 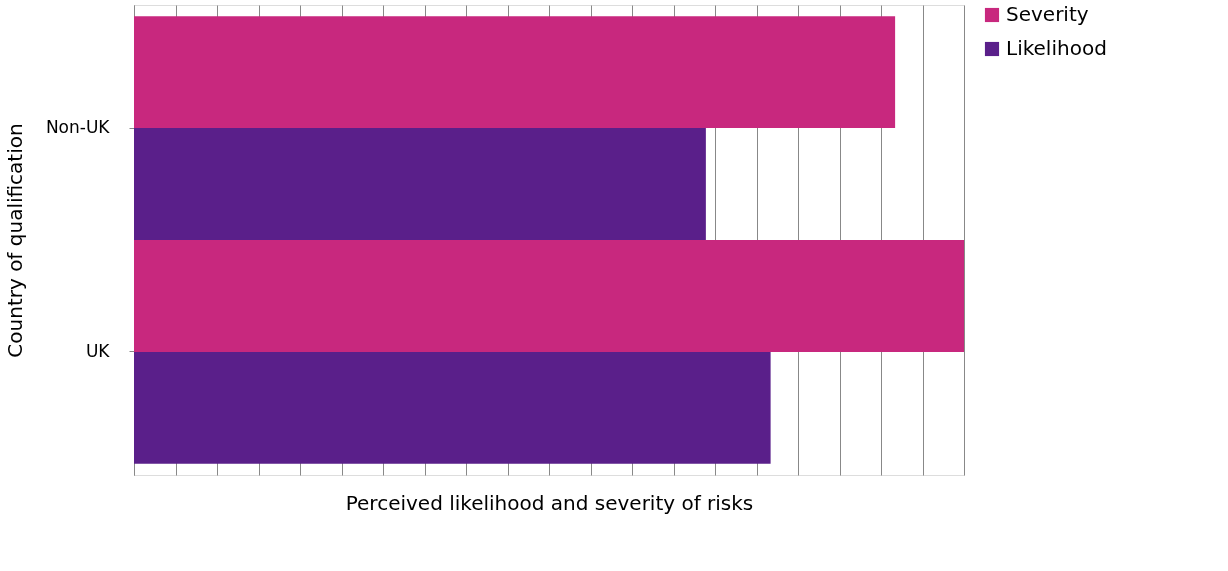 I want to click on legend-label: Likelihood, so click(x=1056, y=48).